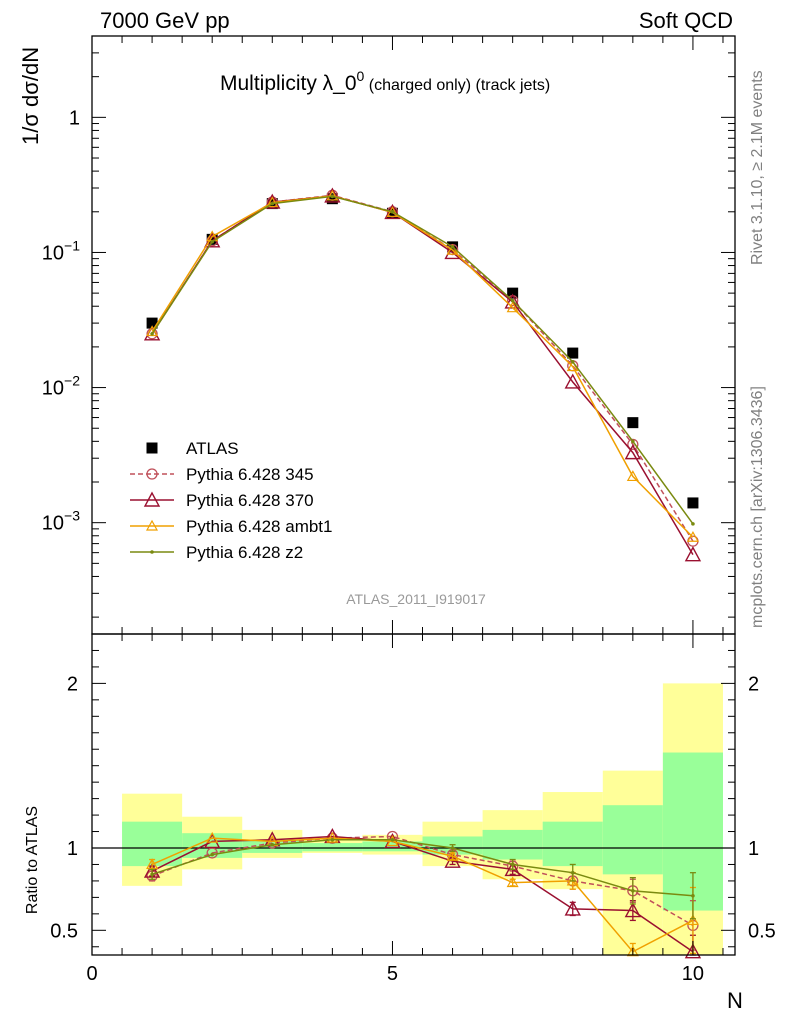 The width and height of the screenshot is (786, 1029). I want to click on energy-label: 7000 GeV pp, so click(165, 20).